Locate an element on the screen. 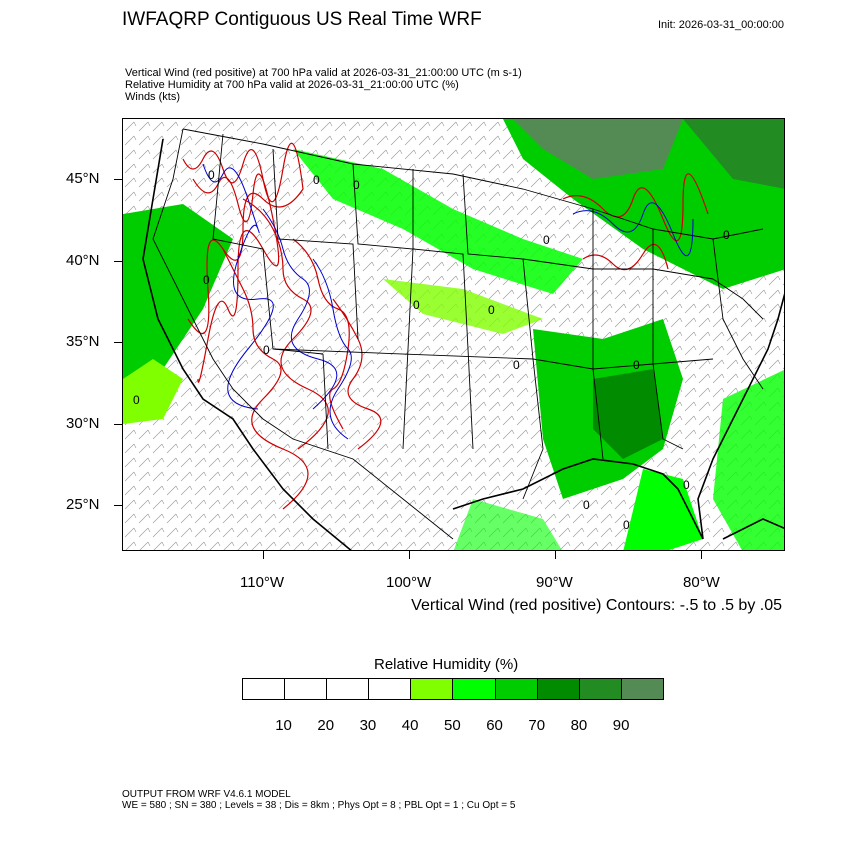 The height and width of the screenshot is (850, 850). subtitle-winds: Winds (kts) is located at coordinates (152, 97).